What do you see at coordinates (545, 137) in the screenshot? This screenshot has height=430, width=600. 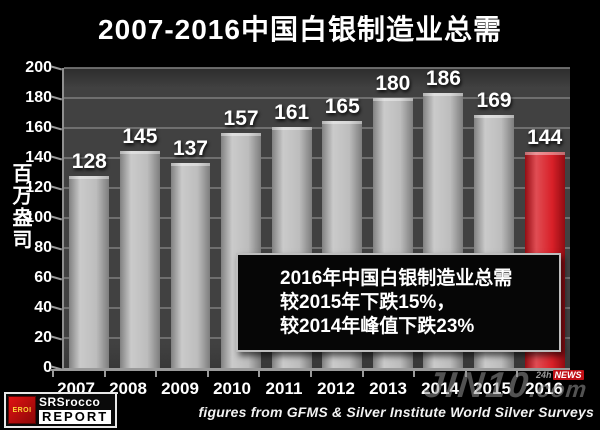 I see `bar-value-label: 144` at bounding box center [545, 137].